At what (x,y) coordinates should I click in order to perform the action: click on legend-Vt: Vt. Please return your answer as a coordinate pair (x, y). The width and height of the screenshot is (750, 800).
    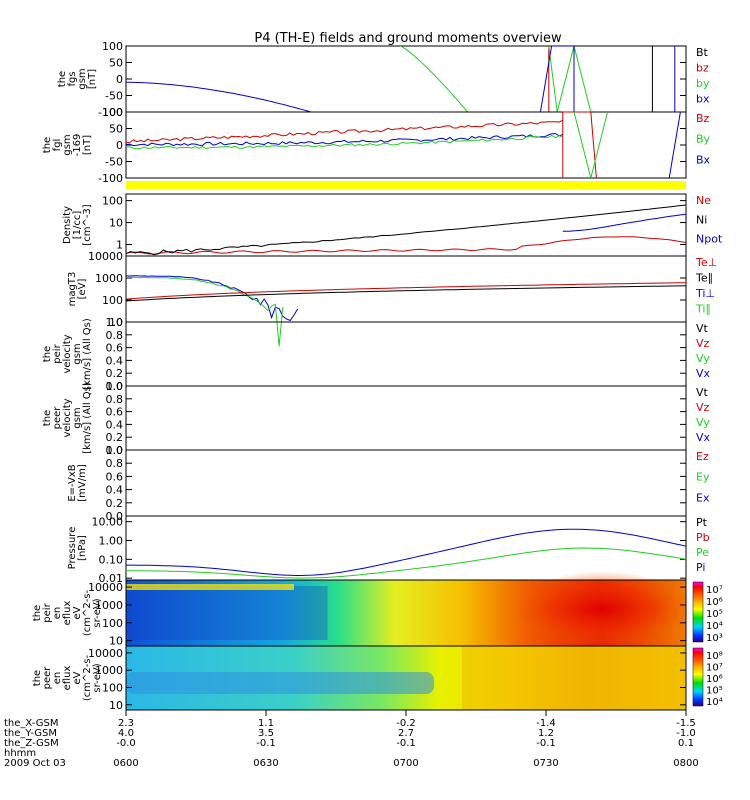
    Looking at the image, I should click on (702, 328).